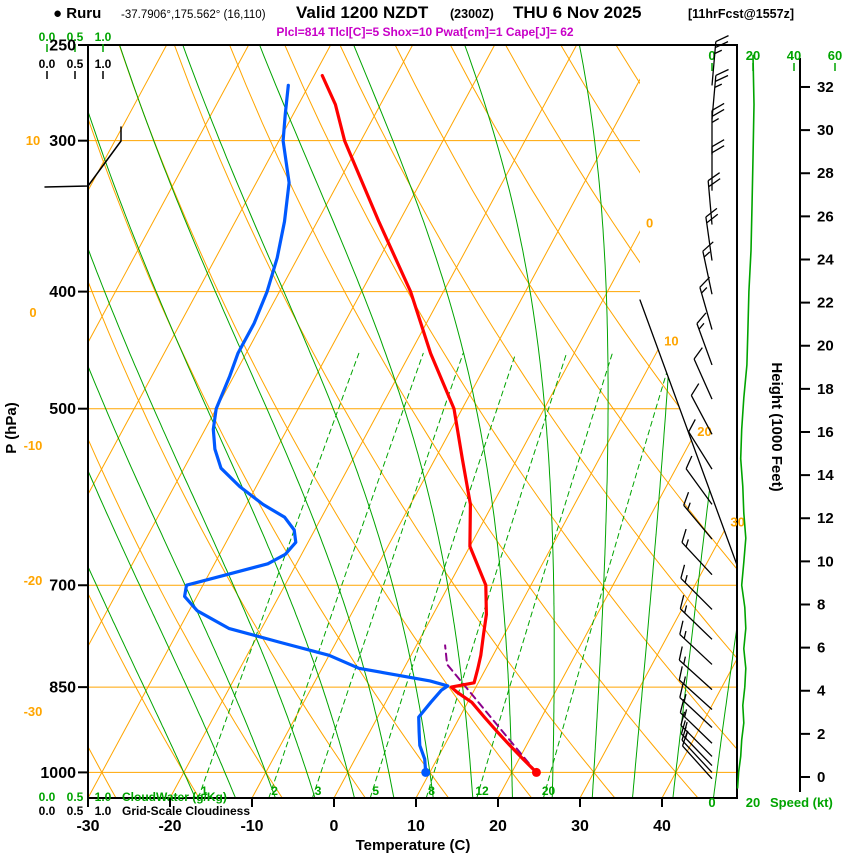 The width and height of the screenshot is (850, 860). Describe the element at coordinates (413, 845) in the screenshot. I see `svg-text: Temperature (C)` at that location.